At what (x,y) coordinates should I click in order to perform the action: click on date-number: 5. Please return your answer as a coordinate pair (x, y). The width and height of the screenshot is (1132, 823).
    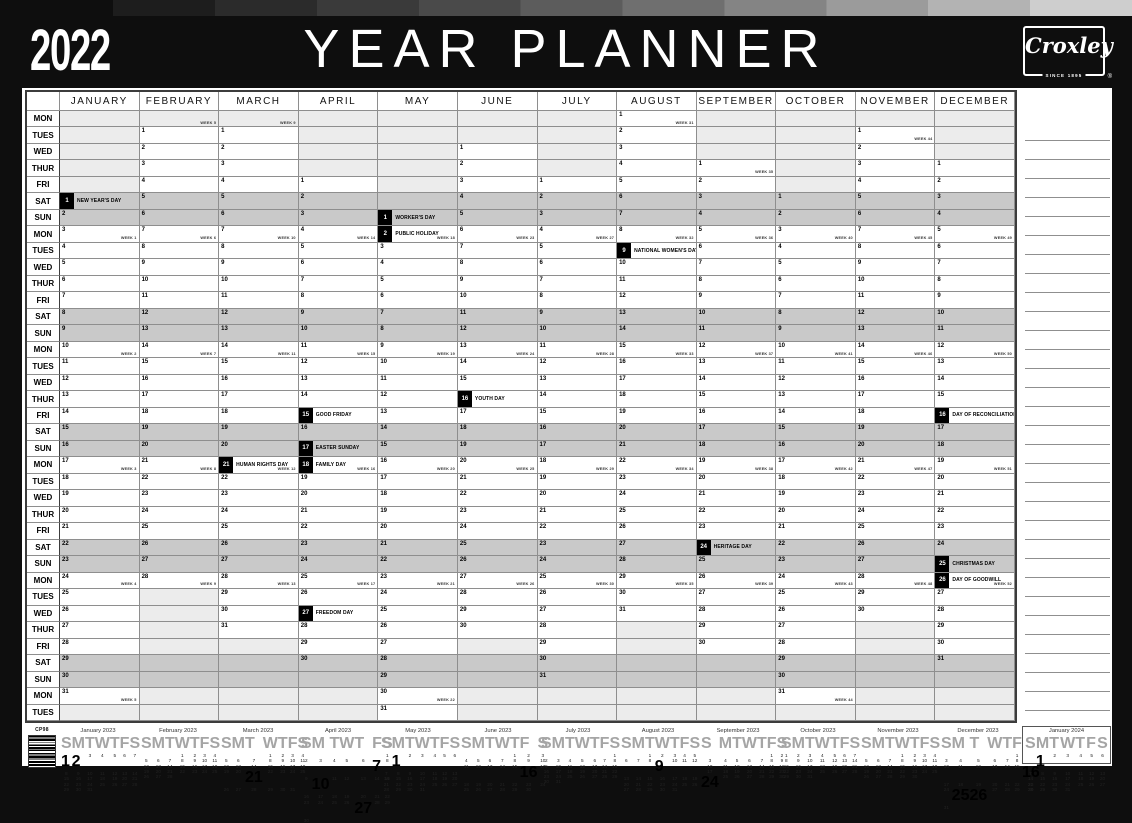
    Looking at the image, I should click on (939, 230).